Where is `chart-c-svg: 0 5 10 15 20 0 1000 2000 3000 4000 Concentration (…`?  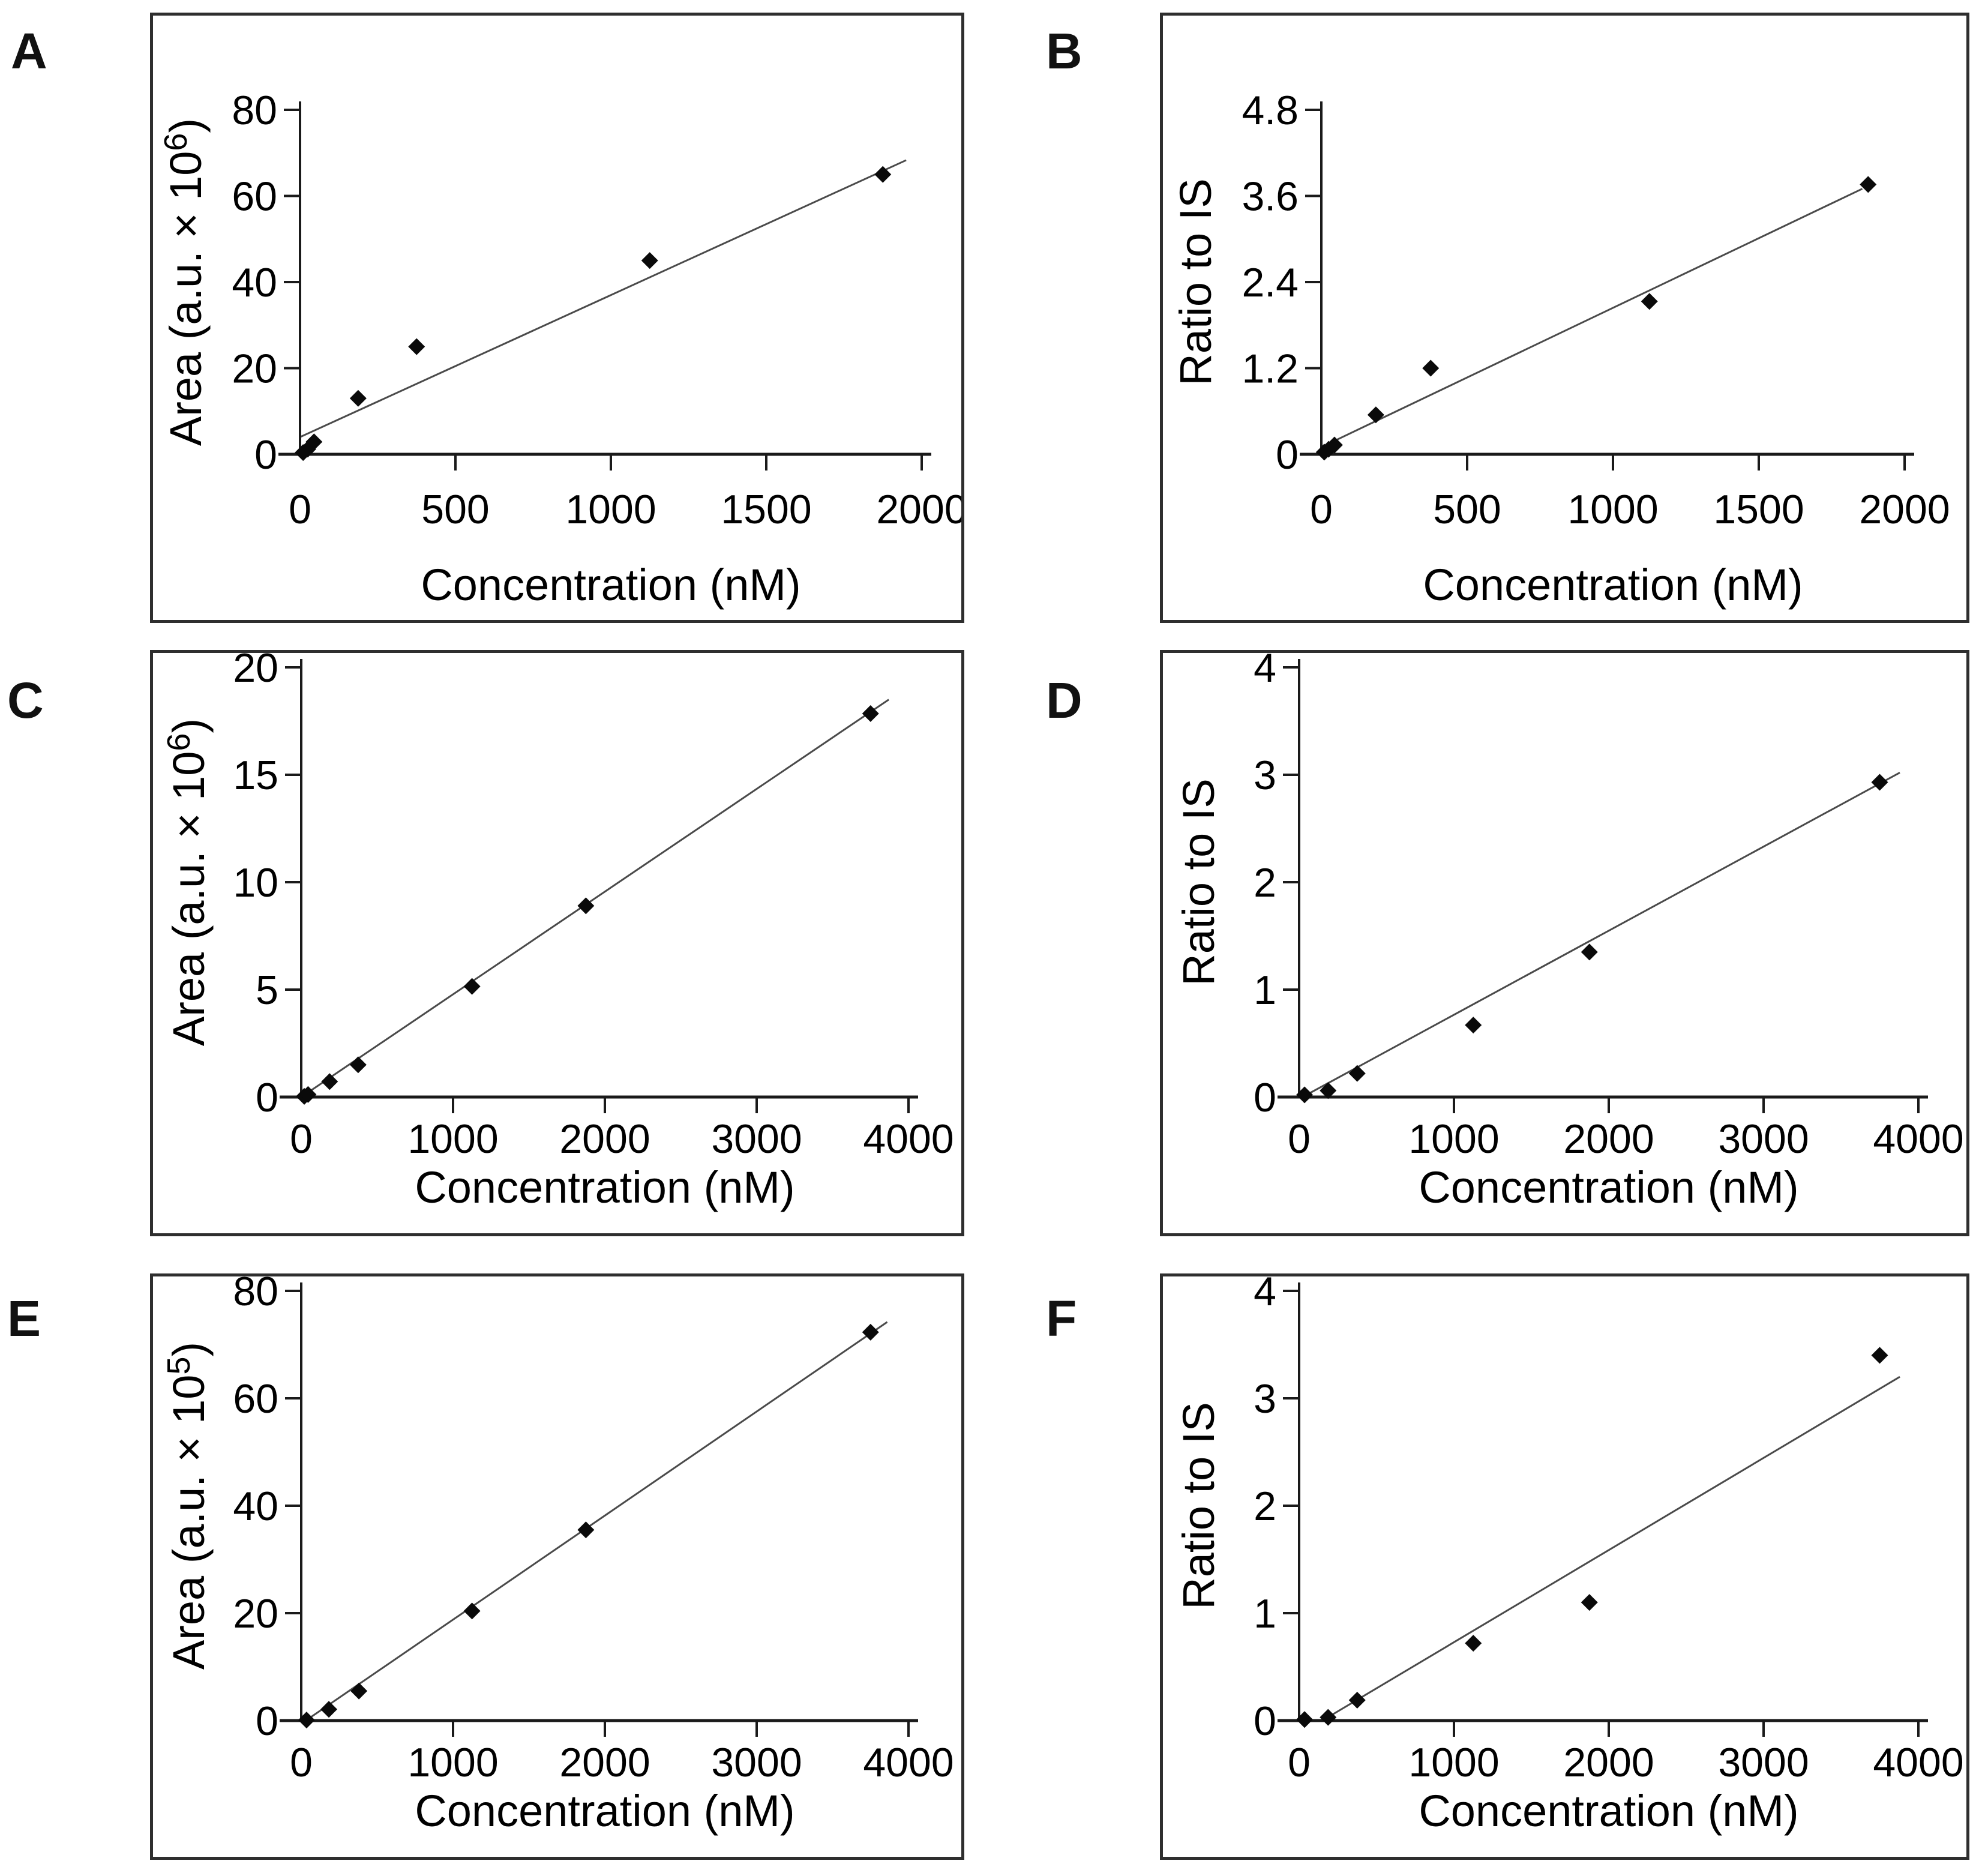
chart-c-svg: 0 5 10 15 20 0 1000 2000 3000 4000 Concentration (… is located at coordinates (557, 932).